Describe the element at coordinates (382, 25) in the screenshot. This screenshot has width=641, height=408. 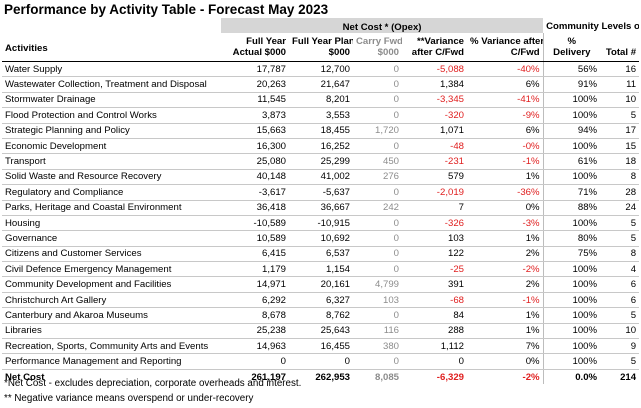
I see `net-cost-group-header: Net Cost * (Opex)` at that location.